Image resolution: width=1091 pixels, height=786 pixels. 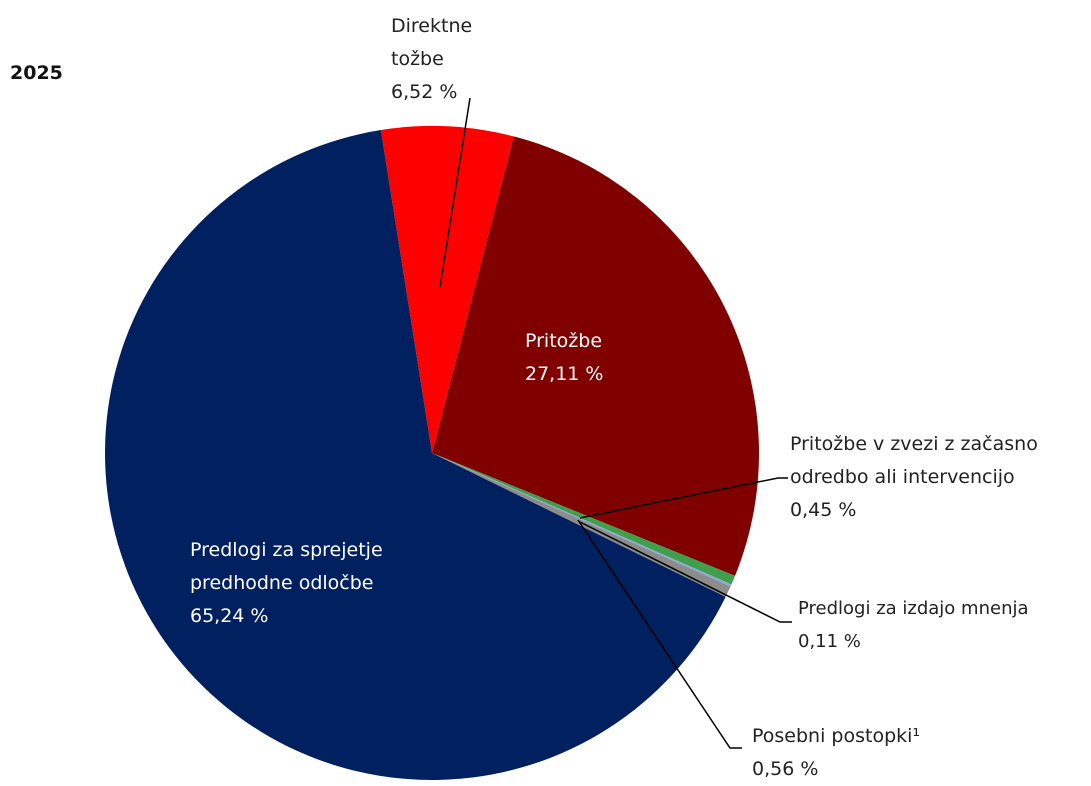 I want to click on label-value: 0,45 %, so click(x=823, y=510).